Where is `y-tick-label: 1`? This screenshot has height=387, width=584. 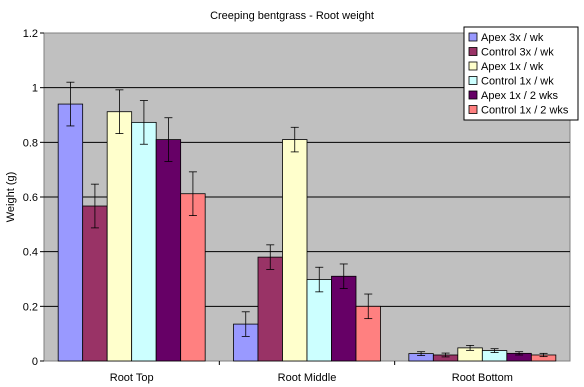 y-tick-label: 1 is located at coordinates (35, 89).